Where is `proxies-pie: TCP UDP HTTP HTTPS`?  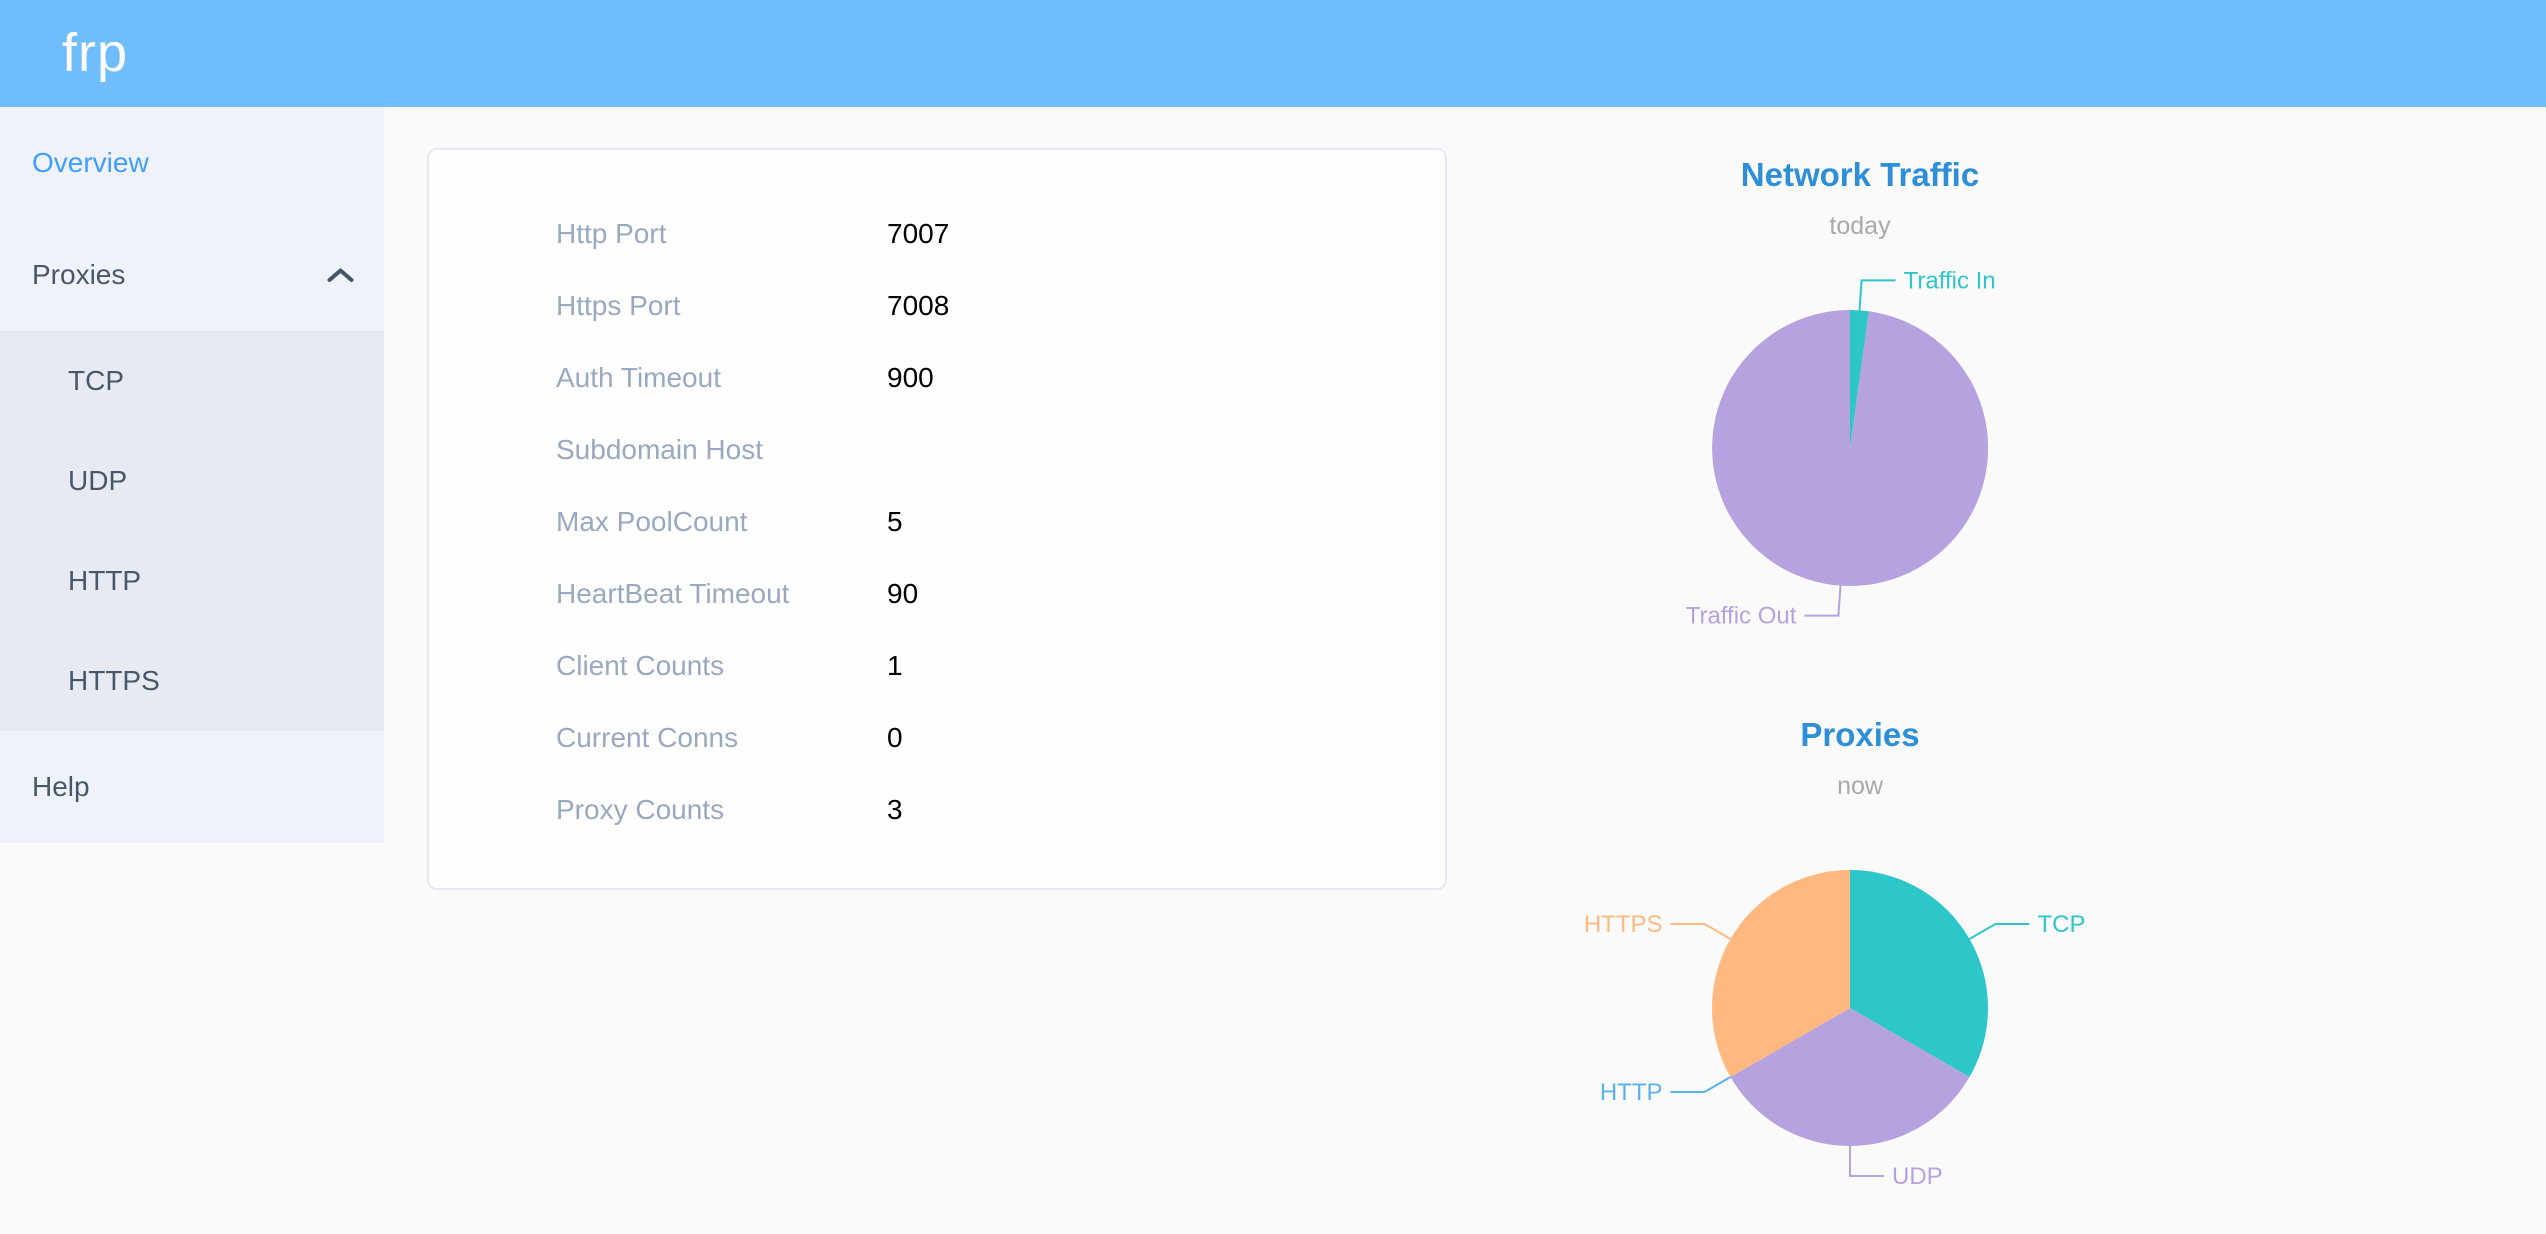
proxies-pie: TCP UDP HTTP HTTPS is located at coordinates (1835, 1030).